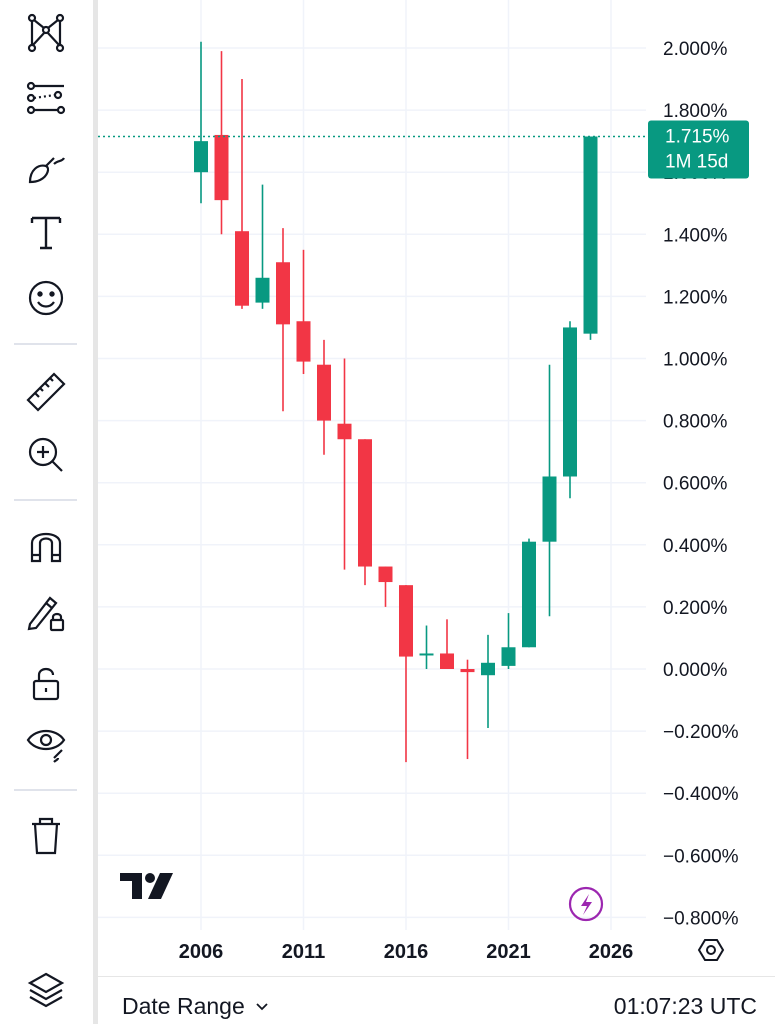  Describe the element at coordinates (46, 835) in the screenshot. I see `trash-tool-icon` at that location.